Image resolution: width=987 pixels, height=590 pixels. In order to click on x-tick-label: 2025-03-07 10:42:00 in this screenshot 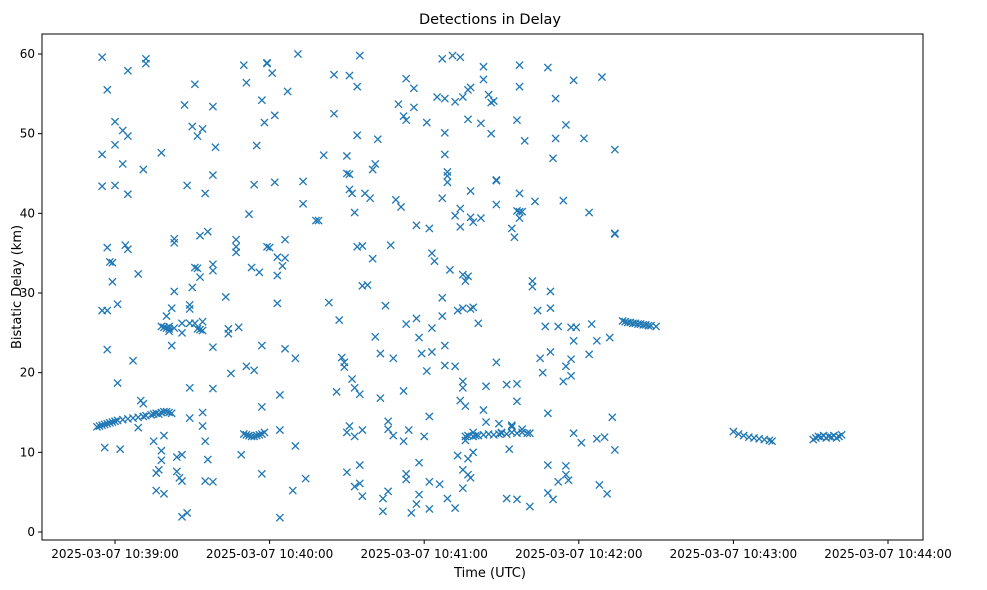, I will do `click(578, 554)`.